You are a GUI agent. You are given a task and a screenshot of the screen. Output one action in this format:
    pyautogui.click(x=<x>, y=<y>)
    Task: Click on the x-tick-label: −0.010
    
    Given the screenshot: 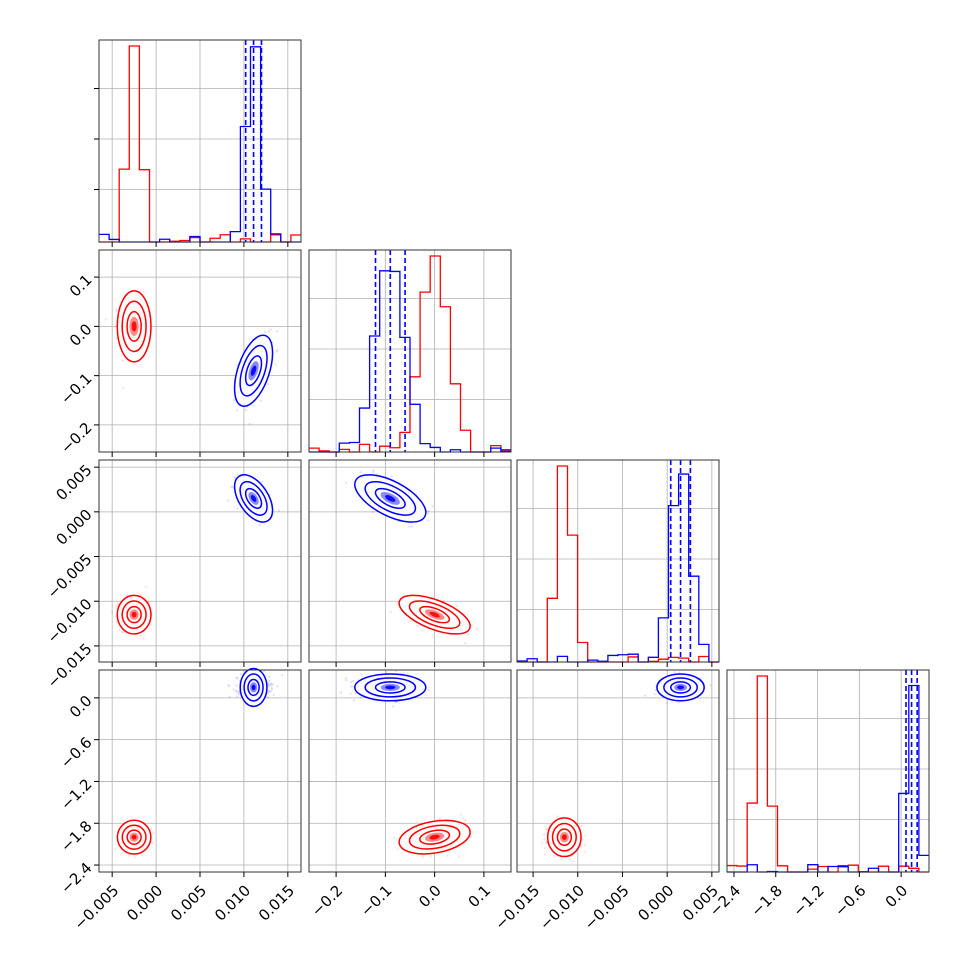 What is the action you would take?
    pyautogui.click(x=562, y=908)
    